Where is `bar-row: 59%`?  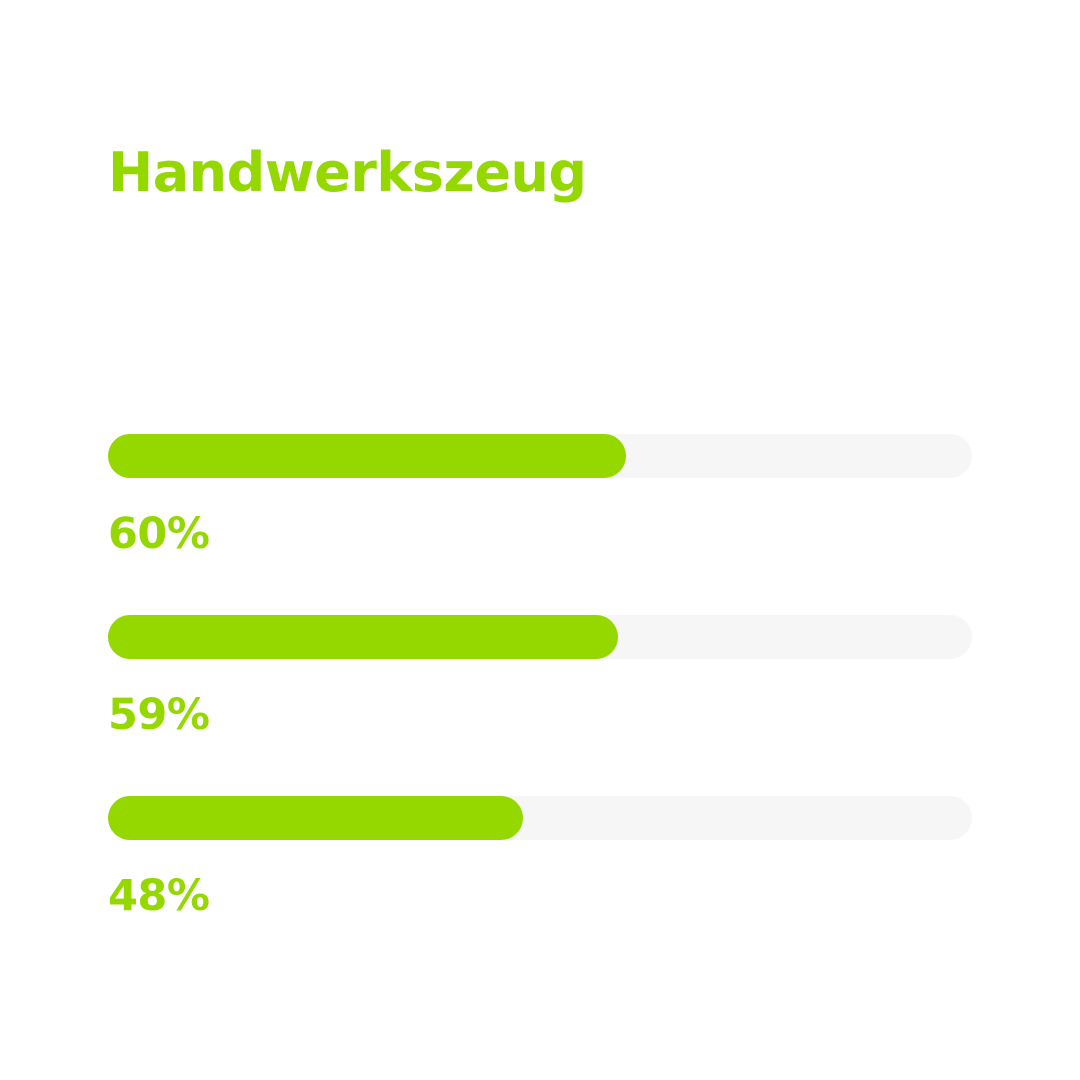 bar-row: 59% is located at coordinates (540, 705).